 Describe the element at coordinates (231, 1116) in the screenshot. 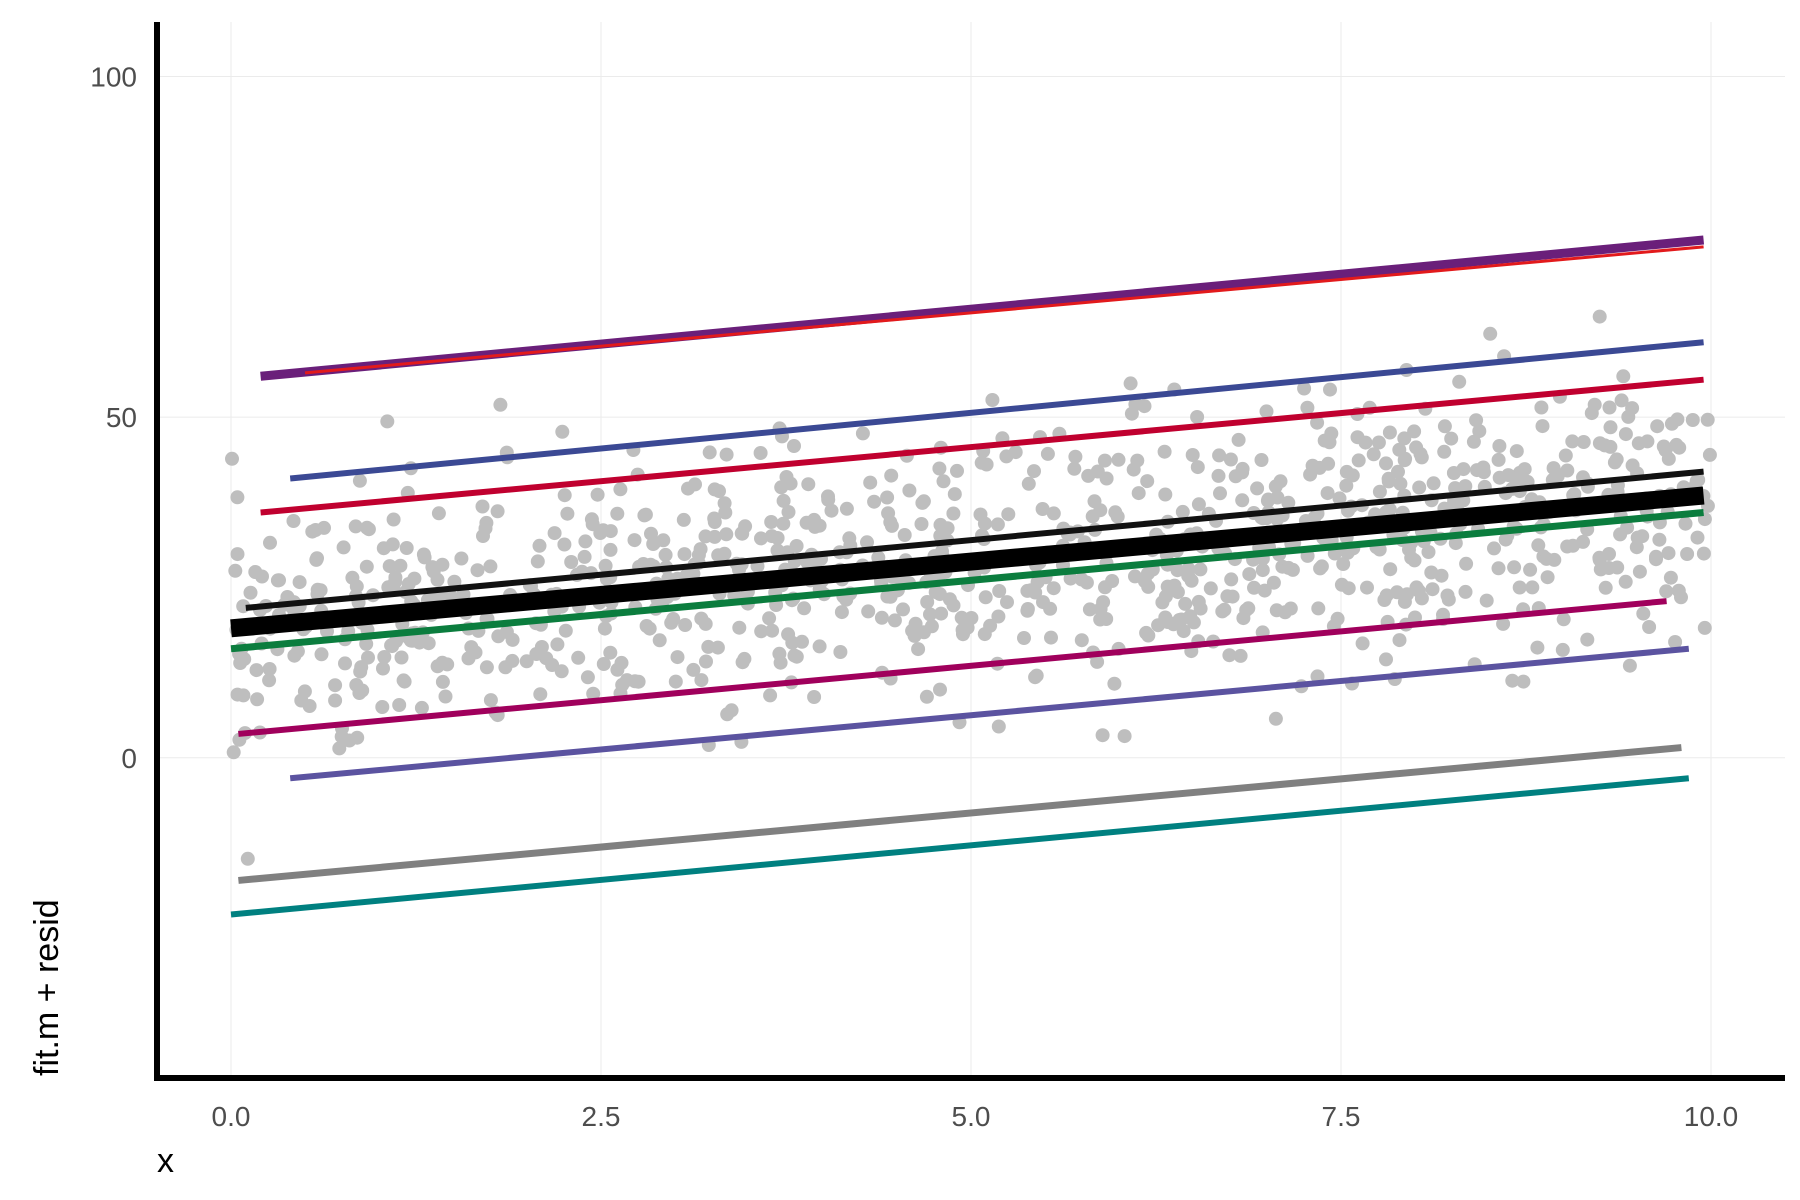

I see `x-tick-label: 0.0` at that location.